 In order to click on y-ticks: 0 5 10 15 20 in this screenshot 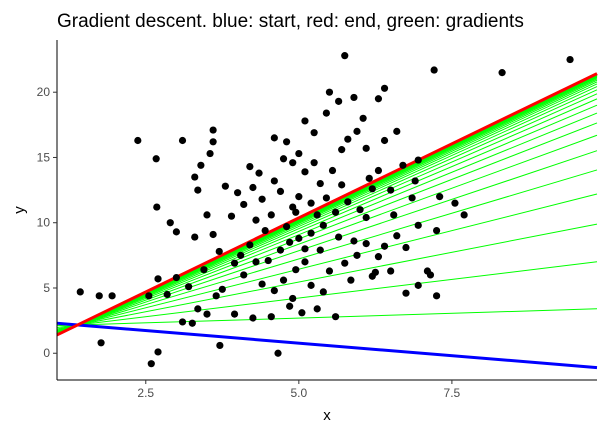, I will do `click(47, 222)`.